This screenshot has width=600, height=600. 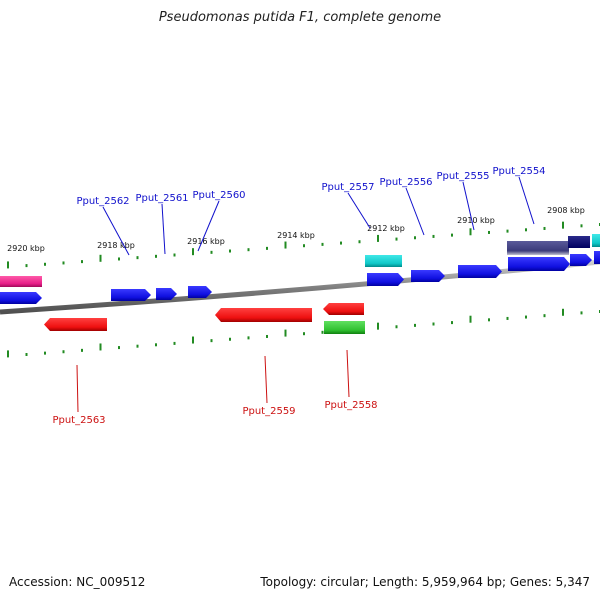 What do you see at coordinates (476, 220) in the screenshot?
I see `tick-label: 2910 kbp` at bounding box center [476, 220].